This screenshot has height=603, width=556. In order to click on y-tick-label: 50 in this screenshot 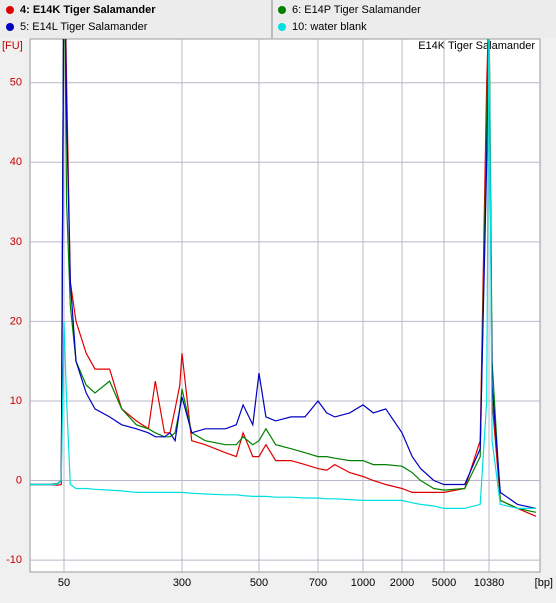, I will do `click(16, 83)`.